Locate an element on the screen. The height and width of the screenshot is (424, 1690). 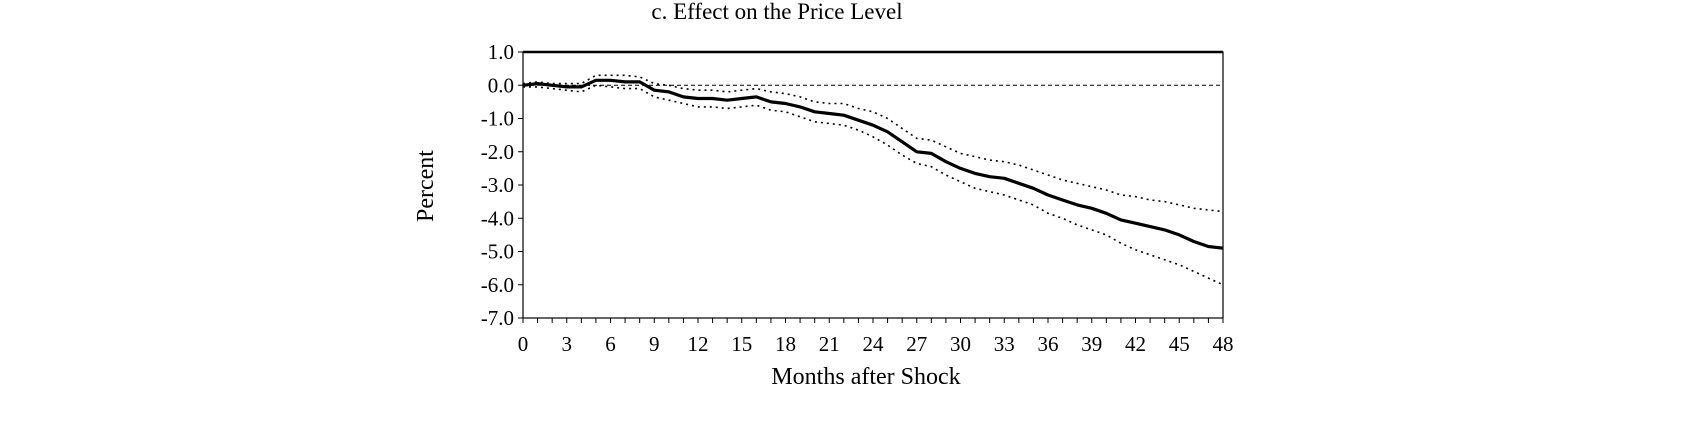
y-axis-label: Percent is located at coordinates (426, 186).